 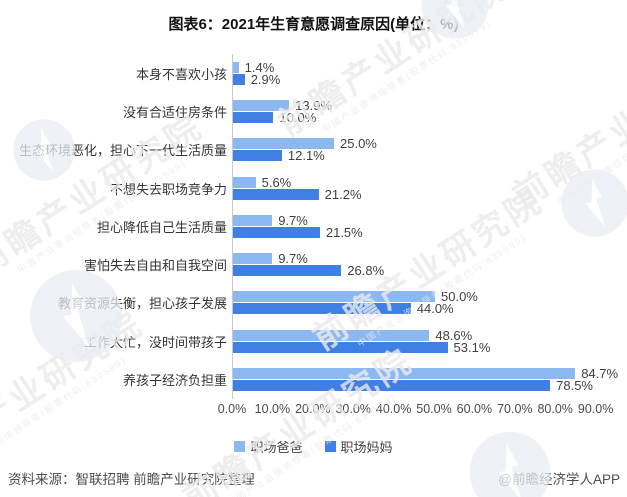 I want to click on bar-group: 1.4% 2.9%, so click(x=429, y=73).